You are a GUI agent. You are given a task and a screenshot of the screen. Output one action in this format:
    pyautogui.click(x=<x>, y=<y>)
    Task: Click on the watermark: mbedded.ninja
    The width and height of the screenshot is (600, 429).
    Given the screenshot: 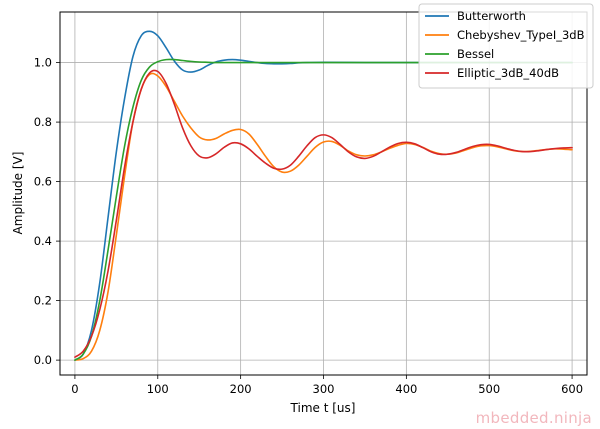 What is the action you would take?
    pyautogui.click(x=533, y=418)
    